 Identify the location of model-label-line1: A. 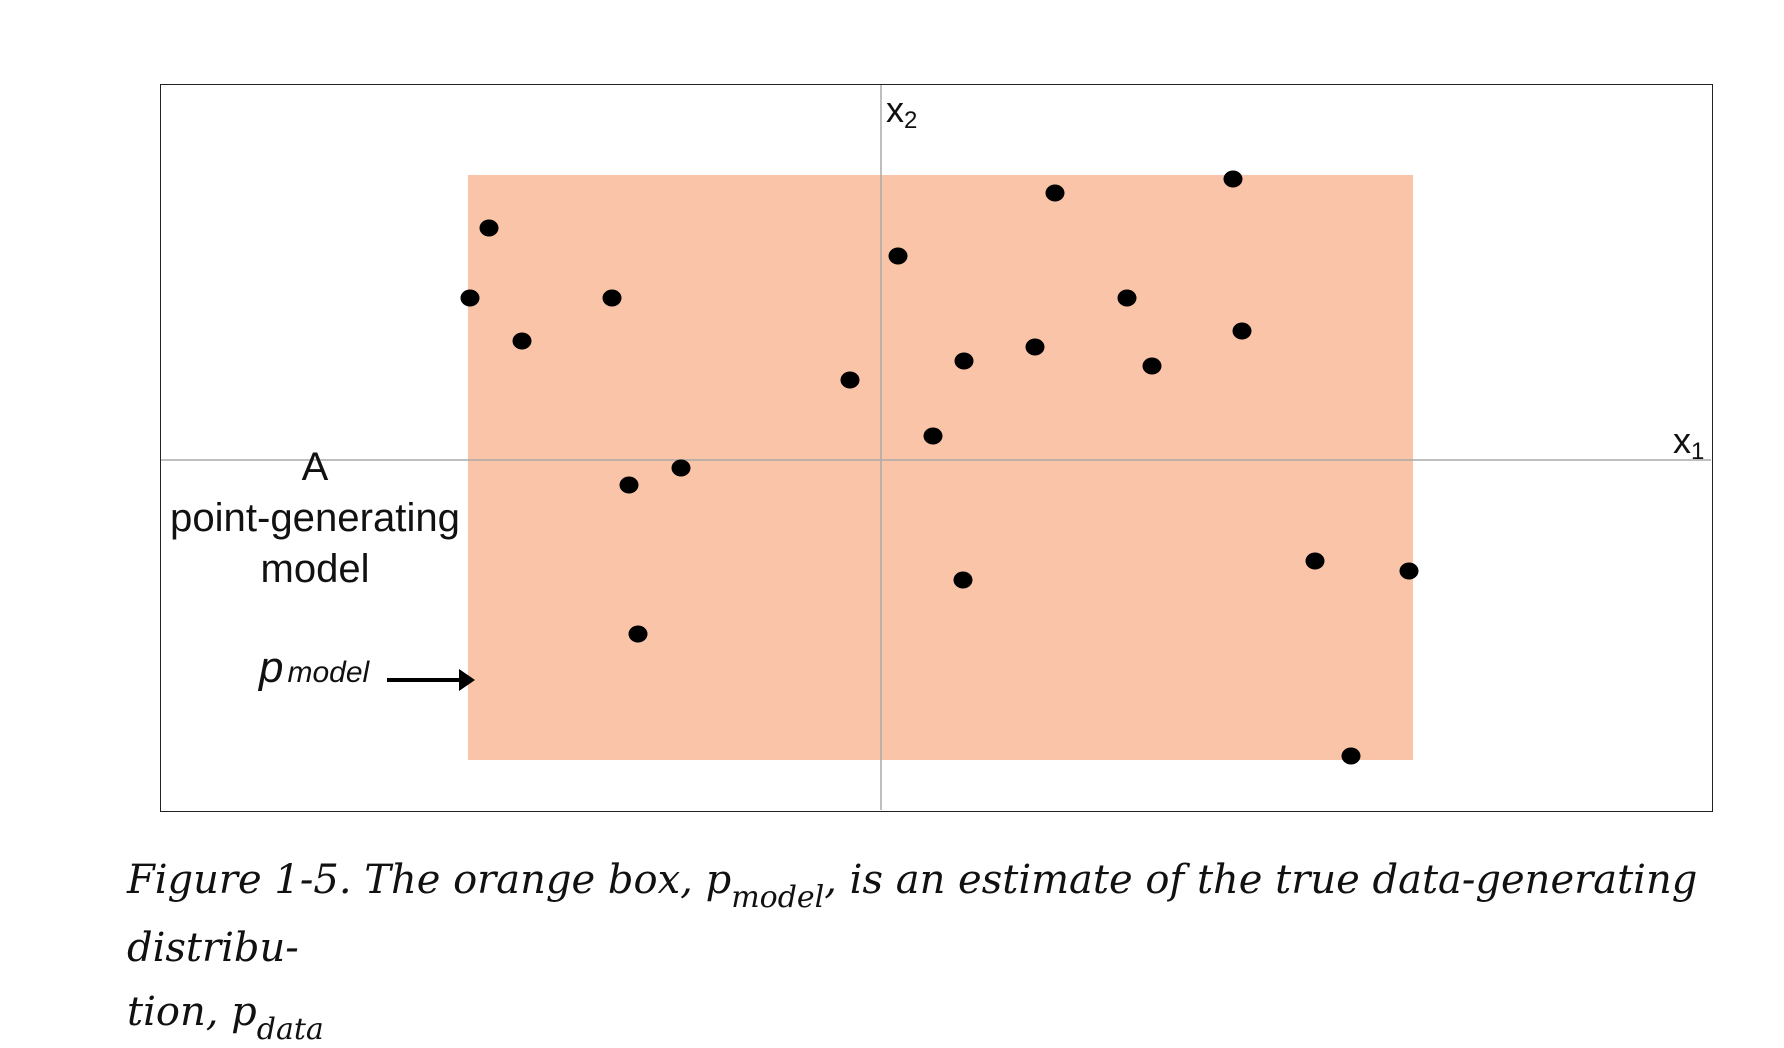
(315, 467).